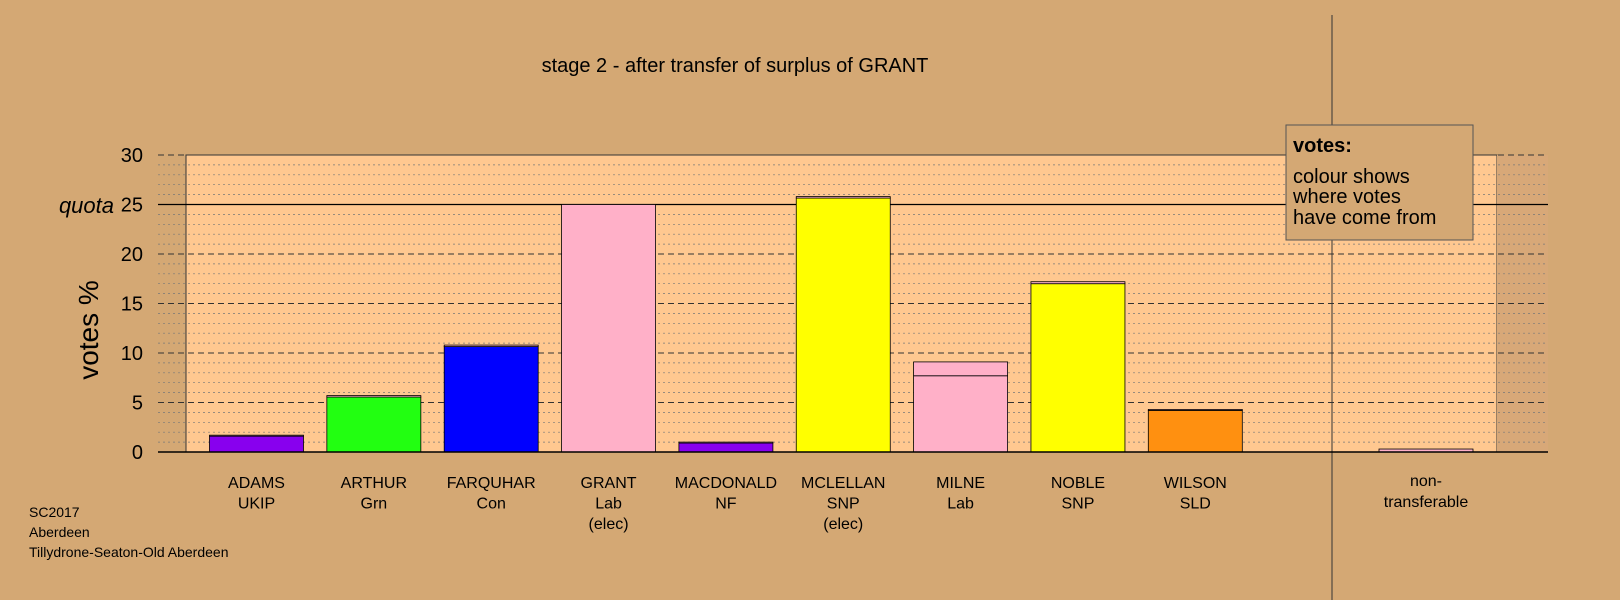 The height and width of the screenshot is (600, 1620). Describe the element at coordinates (132, 255) in the screenshot. I see `y-tick-label: 20` at that location.